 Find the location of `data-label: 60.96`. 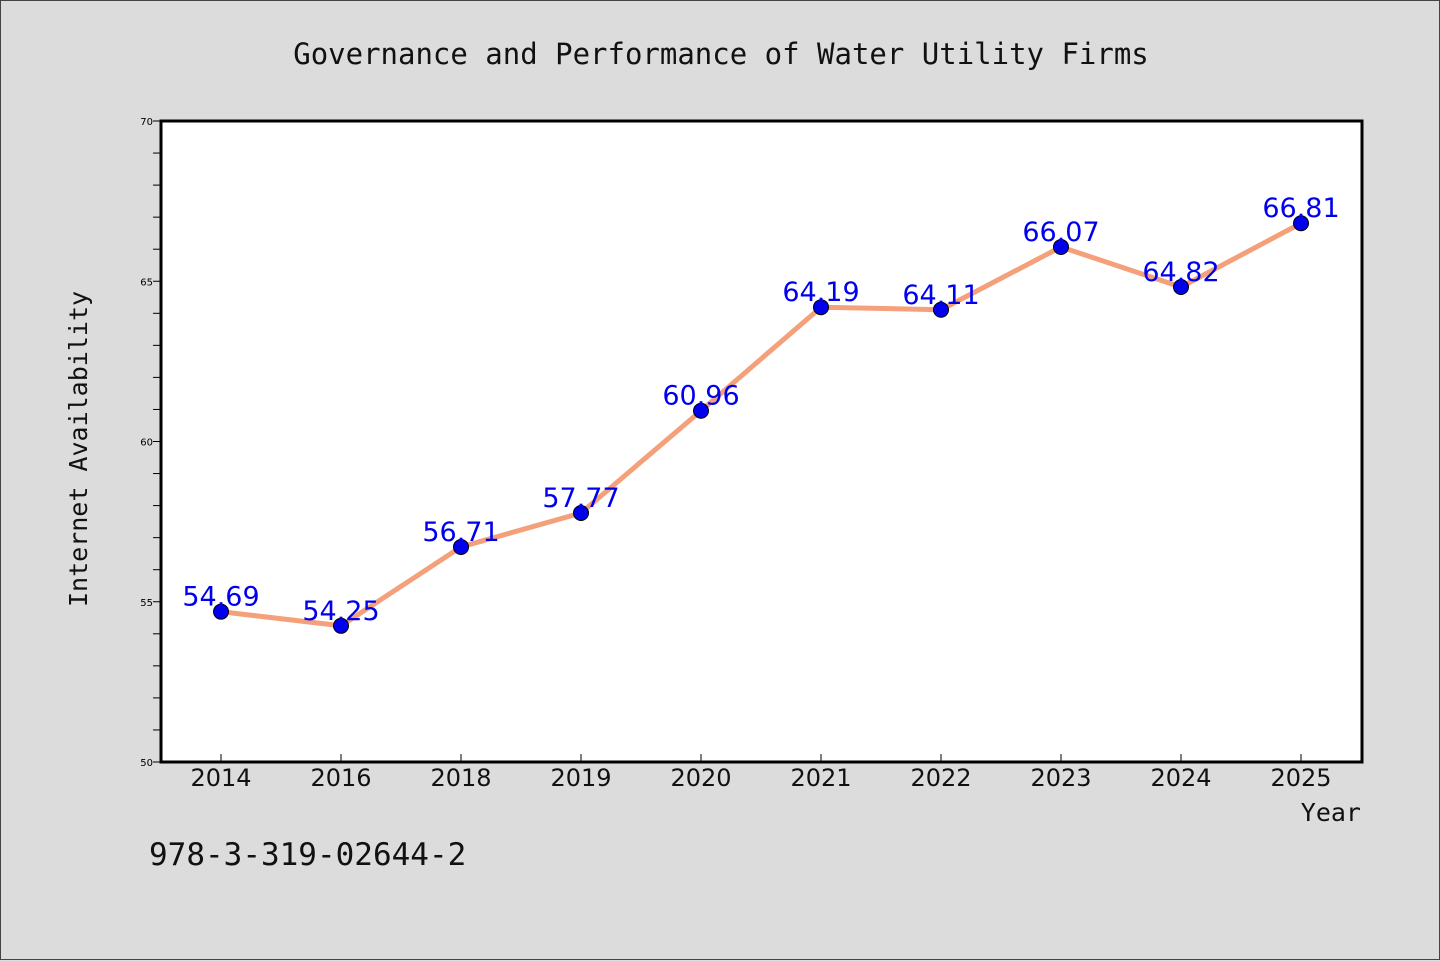

data-label: 60.96 is located at coordinates (700, 396).